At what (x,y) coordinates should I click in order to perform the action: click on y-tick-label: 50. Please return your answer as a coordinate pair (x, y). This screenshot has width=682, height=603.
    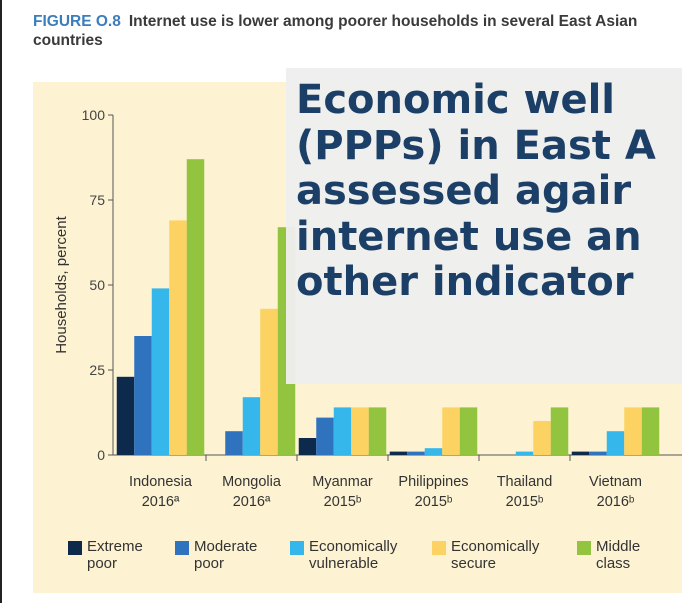
    Looking at the image, I should click on (97, 285).